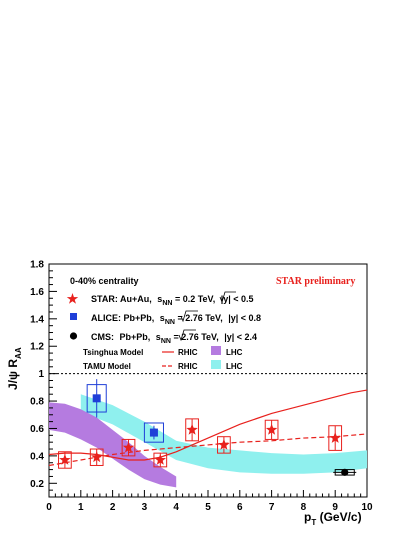 Image resolution: width=414 pixels, height=535 pixels. I want to click on y-axis-title: J/ψ RAA, so click(14, 368).